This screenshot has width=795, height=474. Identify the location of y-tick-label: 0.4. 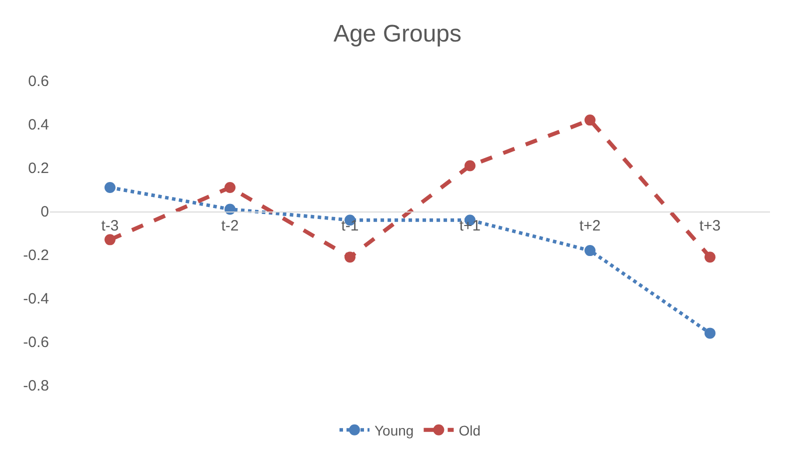
(38, 125).